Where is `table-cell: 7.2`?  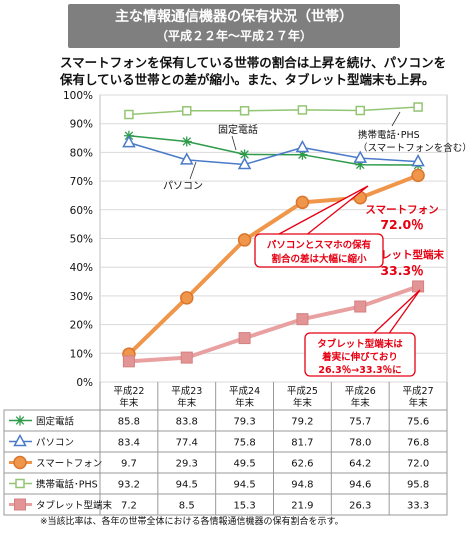 table-cell: 7.2 is located at coordinates (129, 506).